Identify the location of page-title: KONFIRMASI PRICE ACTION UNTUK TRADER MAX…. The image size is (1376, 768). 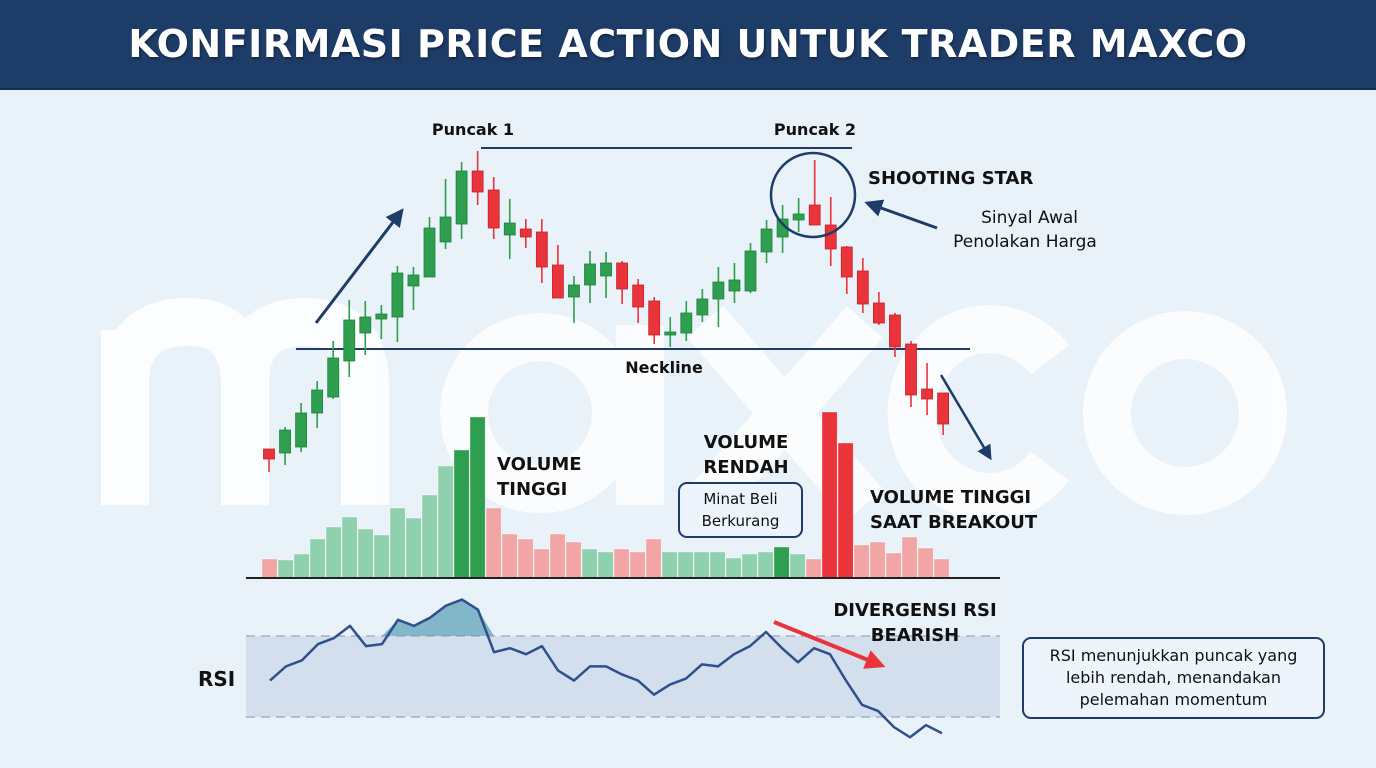
(688, 44).